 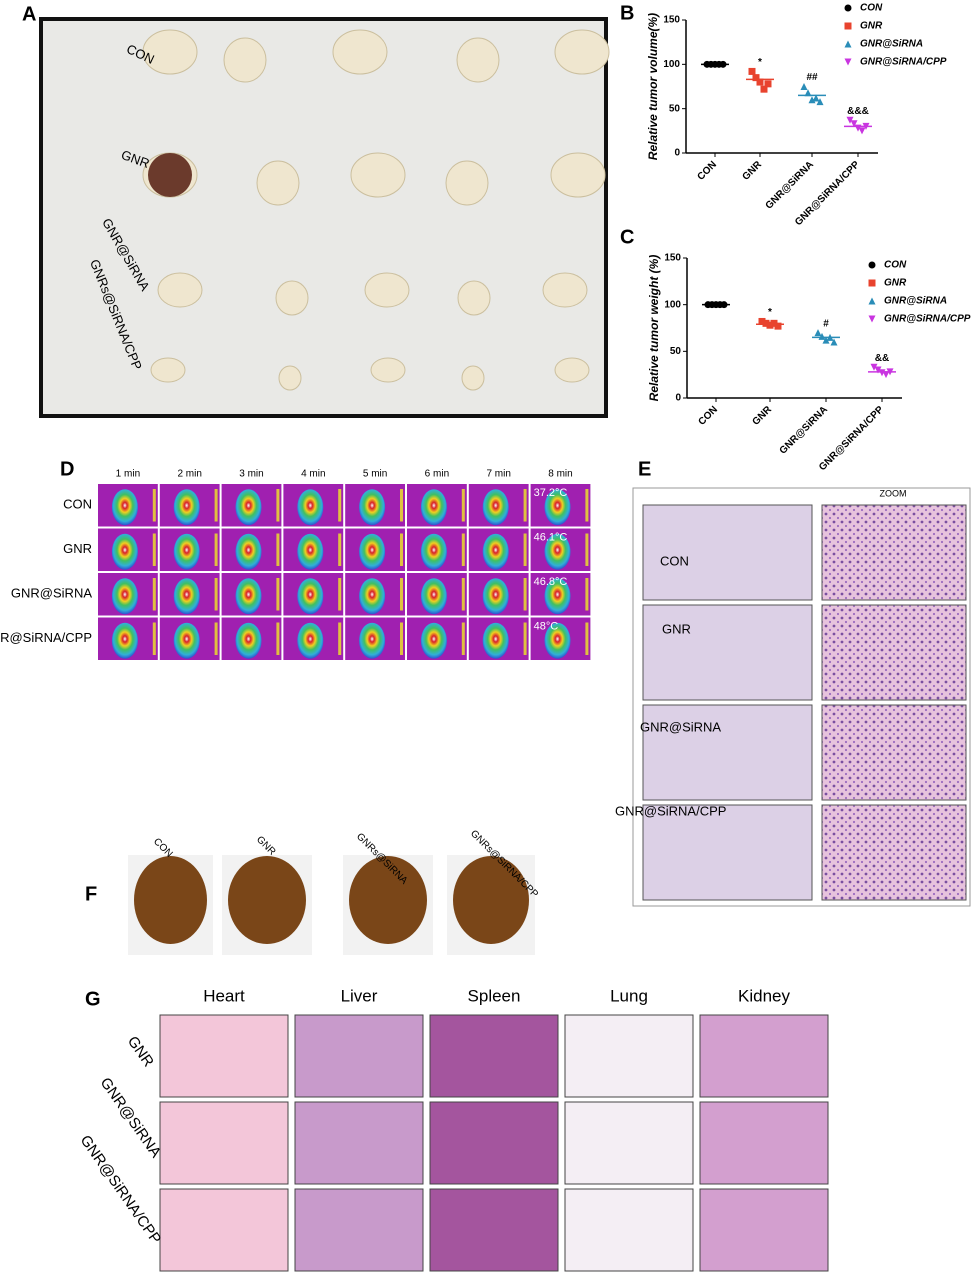 What do you see at coordinates (546, 626) in the screenshot?
I see `max-temperature: 48°C` at bounding box center [546, 626].